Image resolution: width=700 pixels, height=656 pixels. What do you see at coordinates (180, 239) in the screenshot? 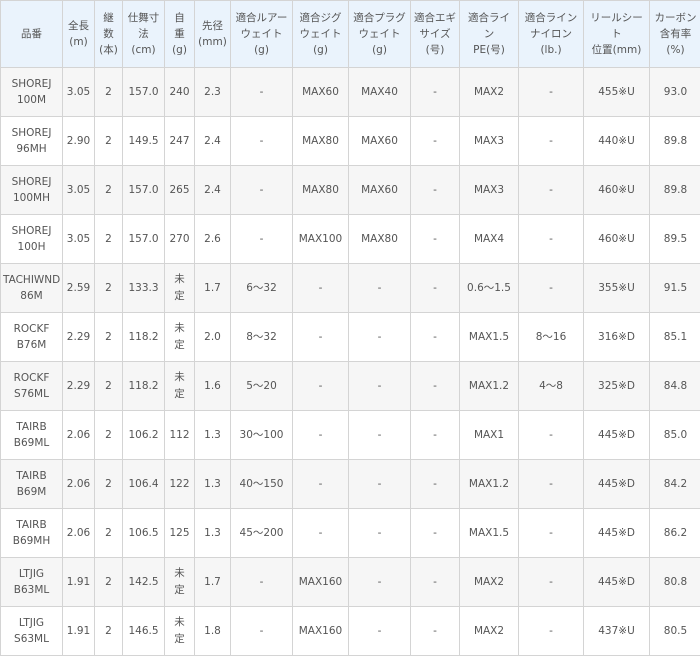
I see `cell-weight: 270` at bounding box center [180, 239].